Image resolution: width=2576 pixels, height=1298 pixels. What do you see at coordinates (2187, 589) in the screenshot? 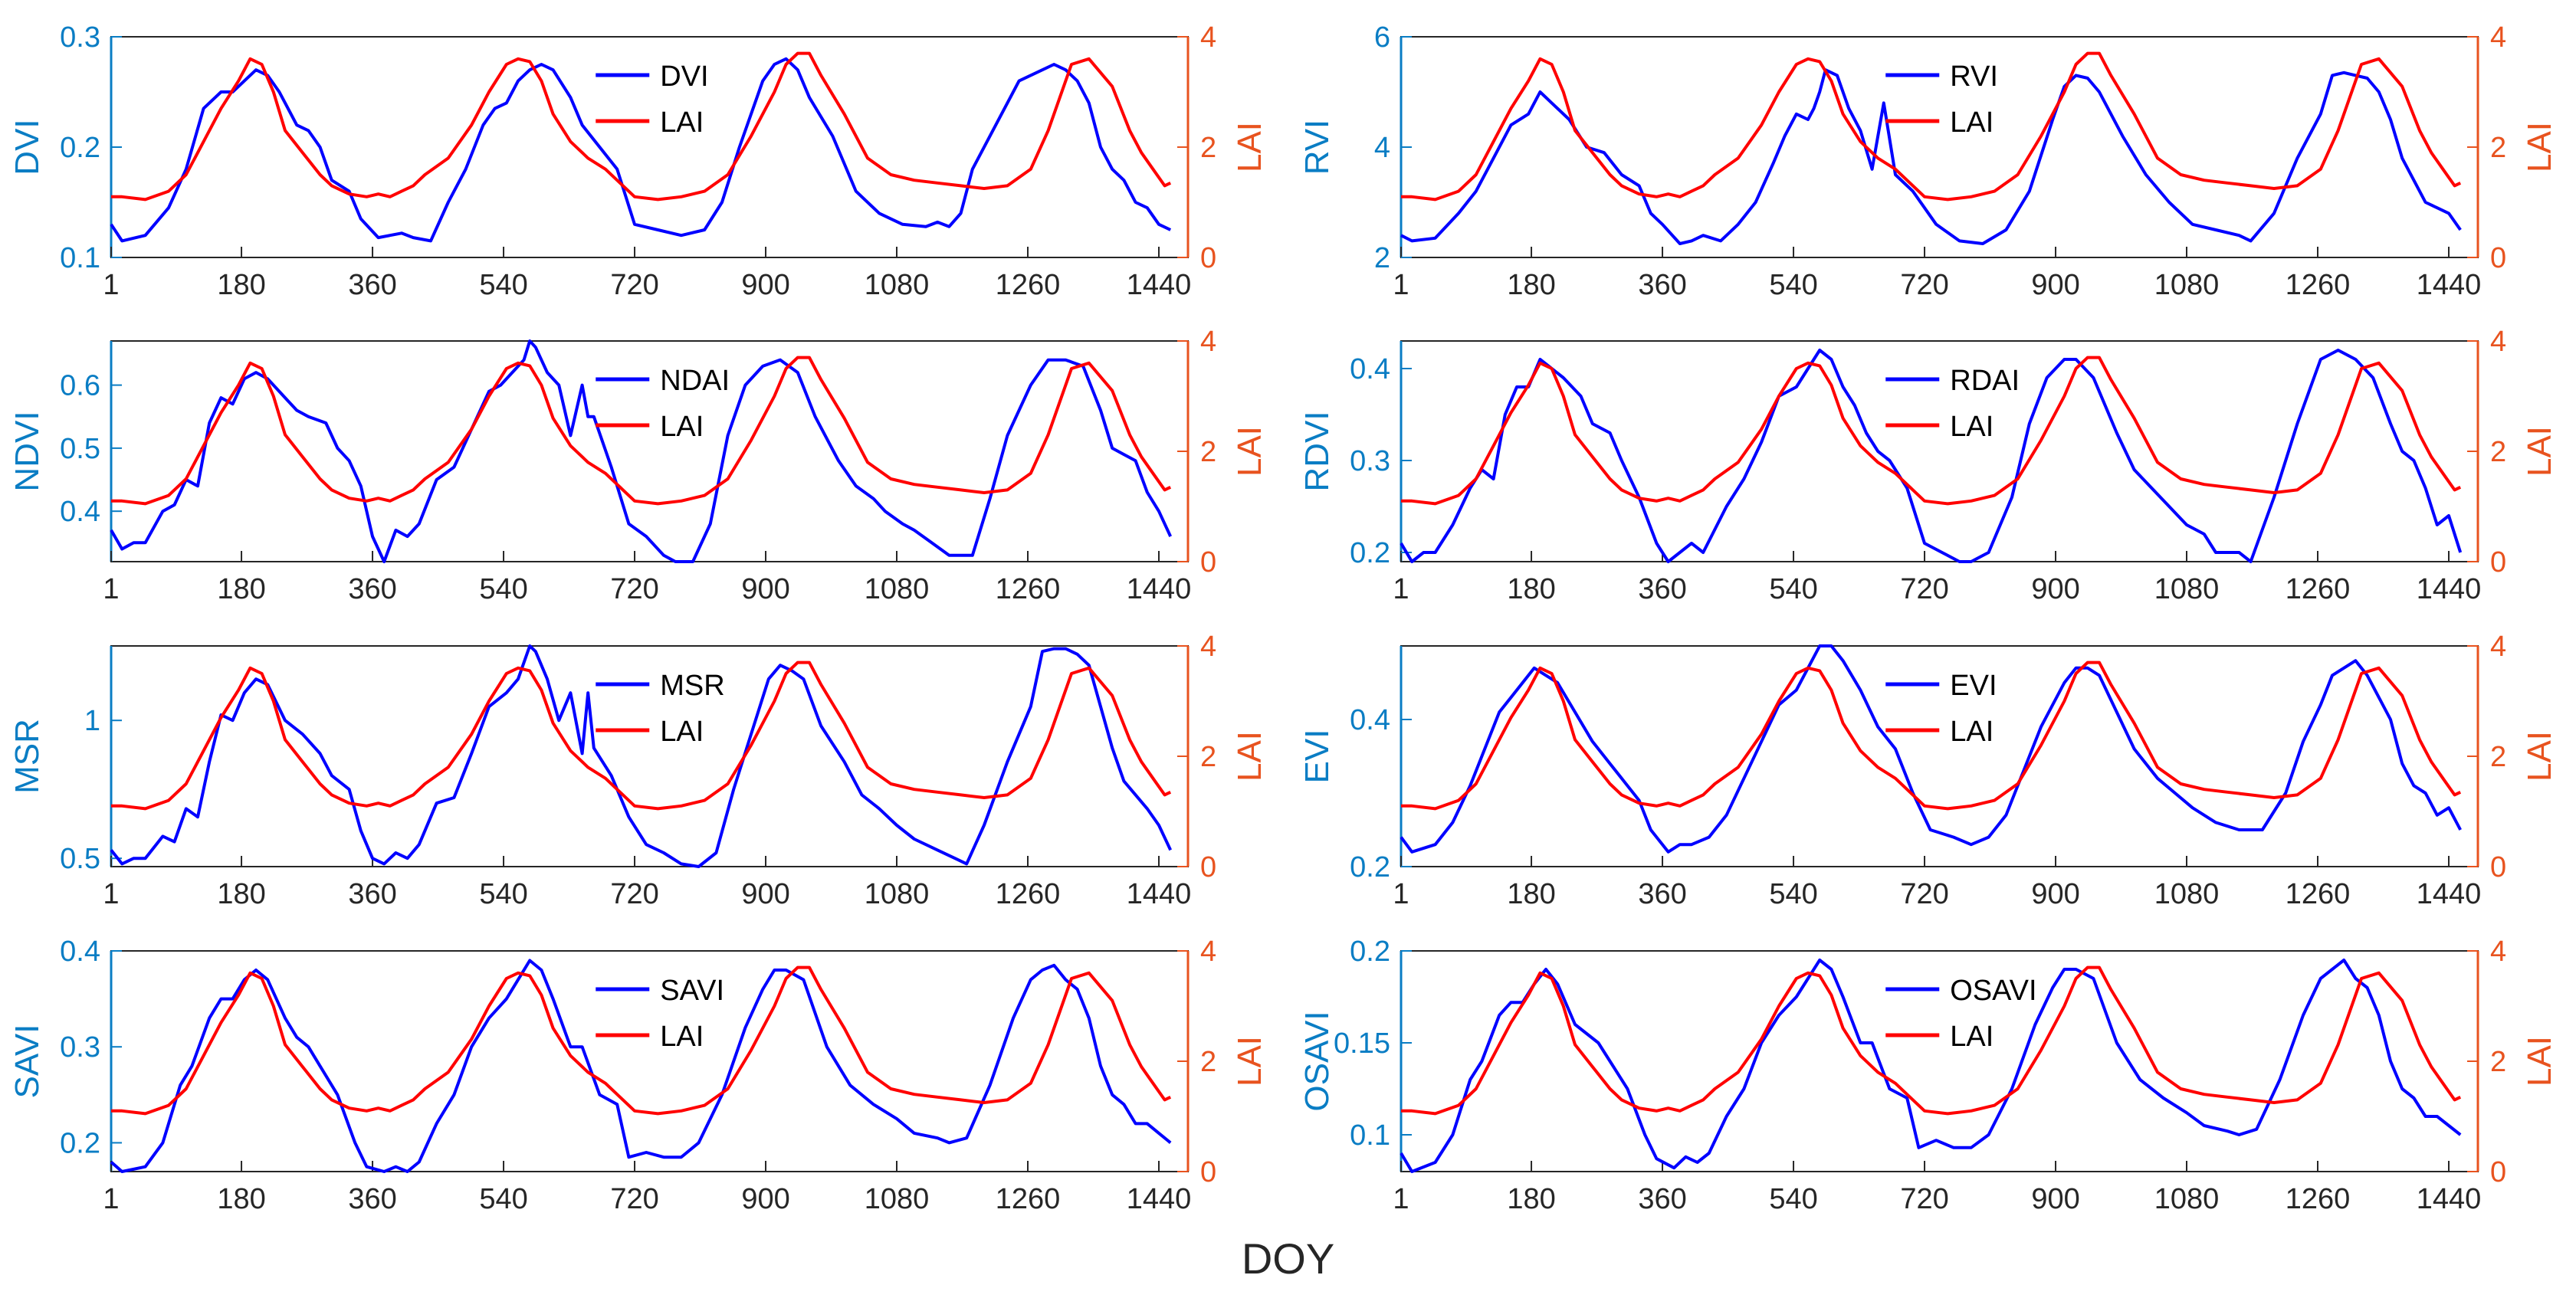
I see `panel-rdvi-x-tick-label: 1080` at bounding box center [2187, 589].